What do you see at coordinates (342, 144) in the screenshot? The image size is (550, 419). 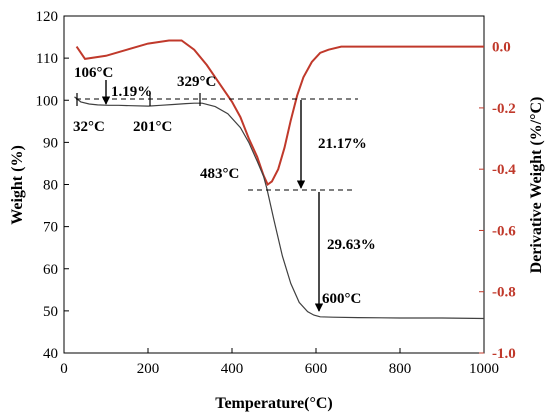 I see `annotation-loss-2: 21.17%` at bounding box center [342, 144].